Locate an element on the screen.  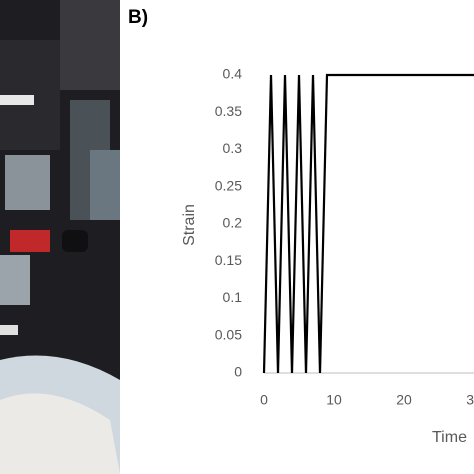
y-tick-label: 0.3 is located at coordinates (233, 148).